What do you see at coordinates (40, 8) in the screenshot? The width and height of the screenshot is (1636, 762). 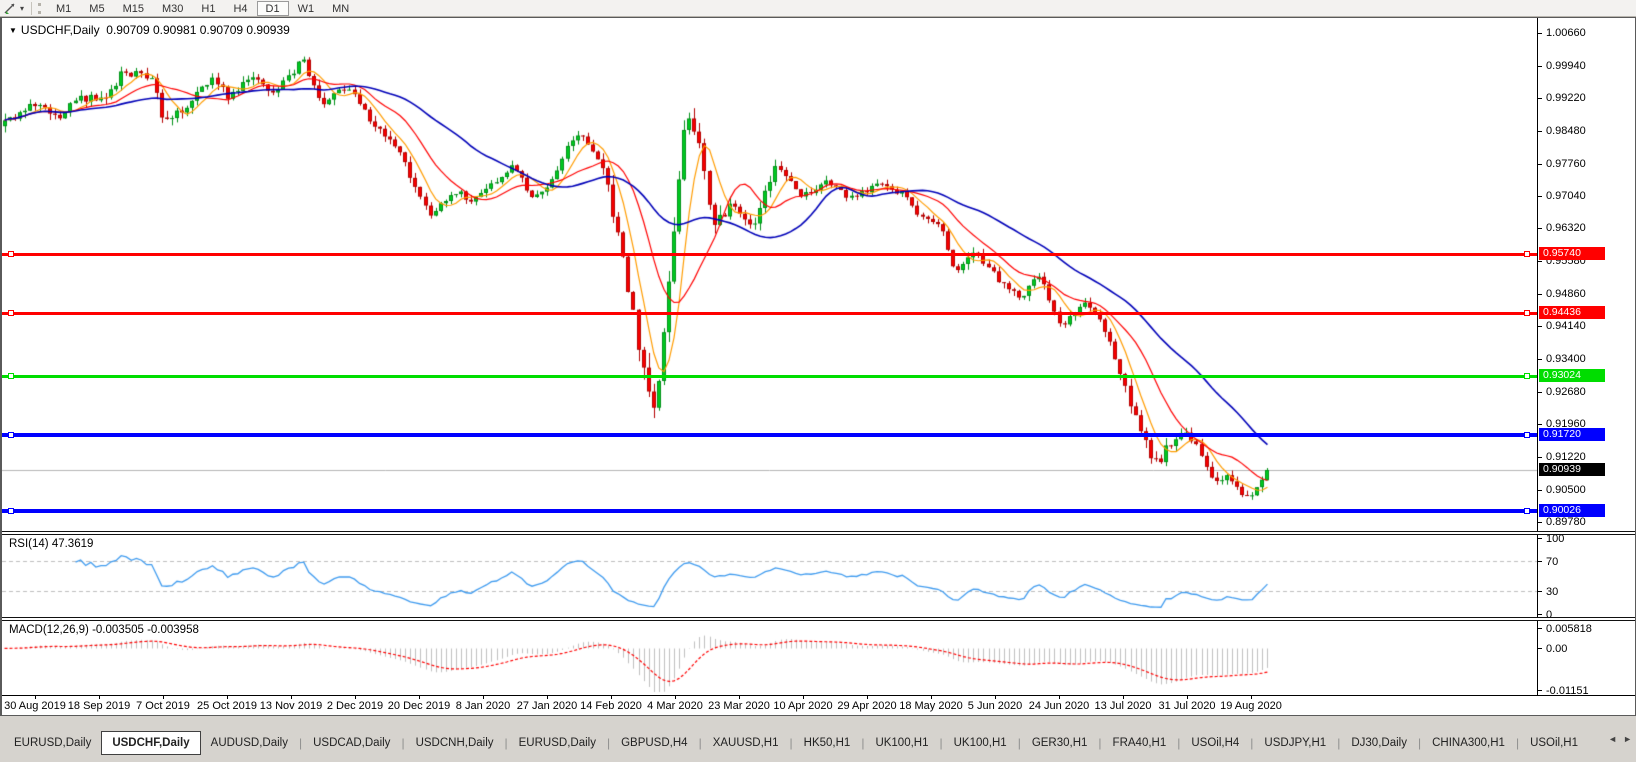 I see `toolbar-grip` at bounding box center [40, 8].